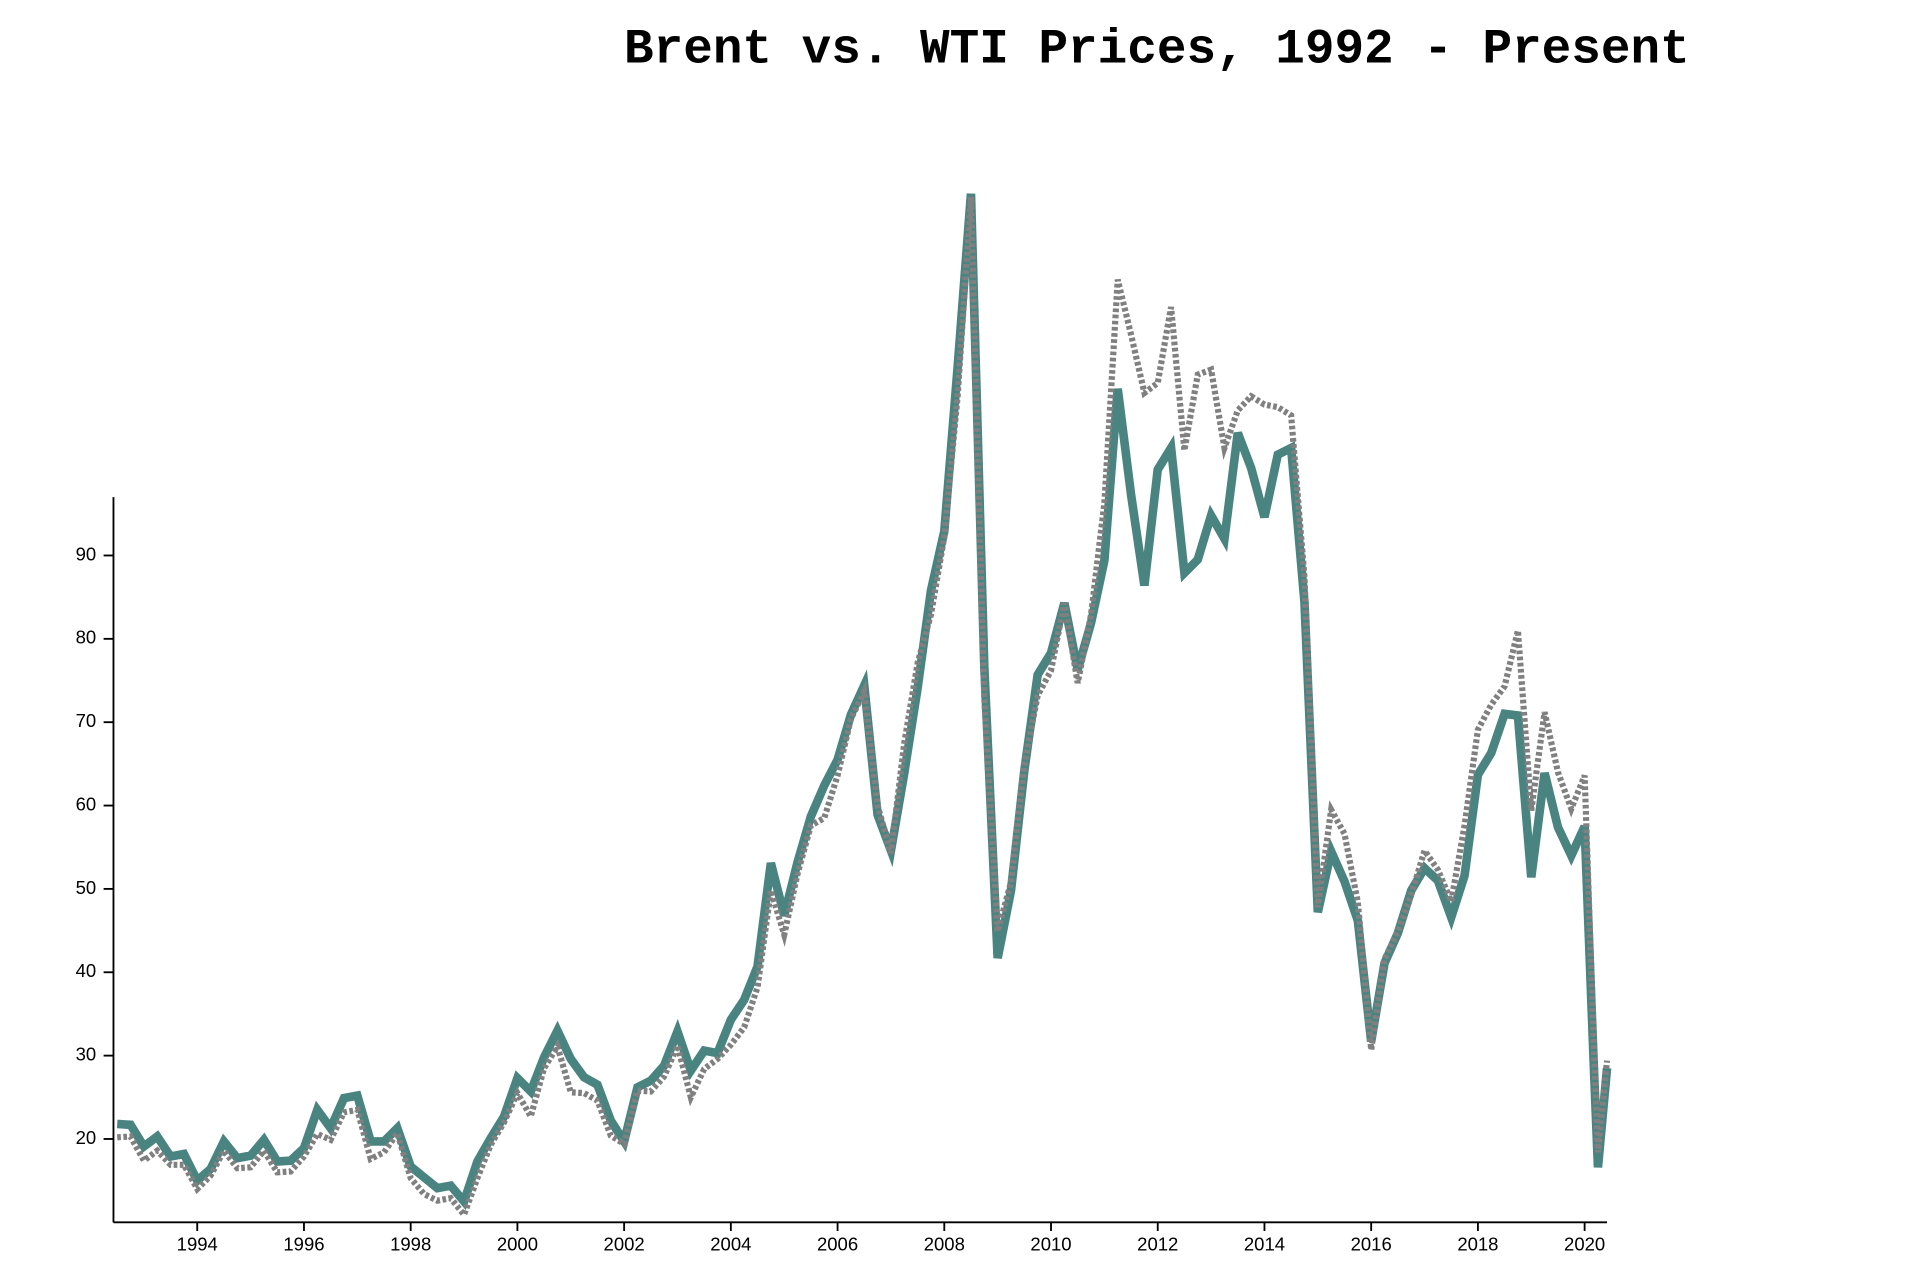 The height and width of the screenshot is (1273, 1924). What do you see at coordinates (86, 887) in the screenshot?
I see `y-tick-label: 50` at bounding box center [86, 887].